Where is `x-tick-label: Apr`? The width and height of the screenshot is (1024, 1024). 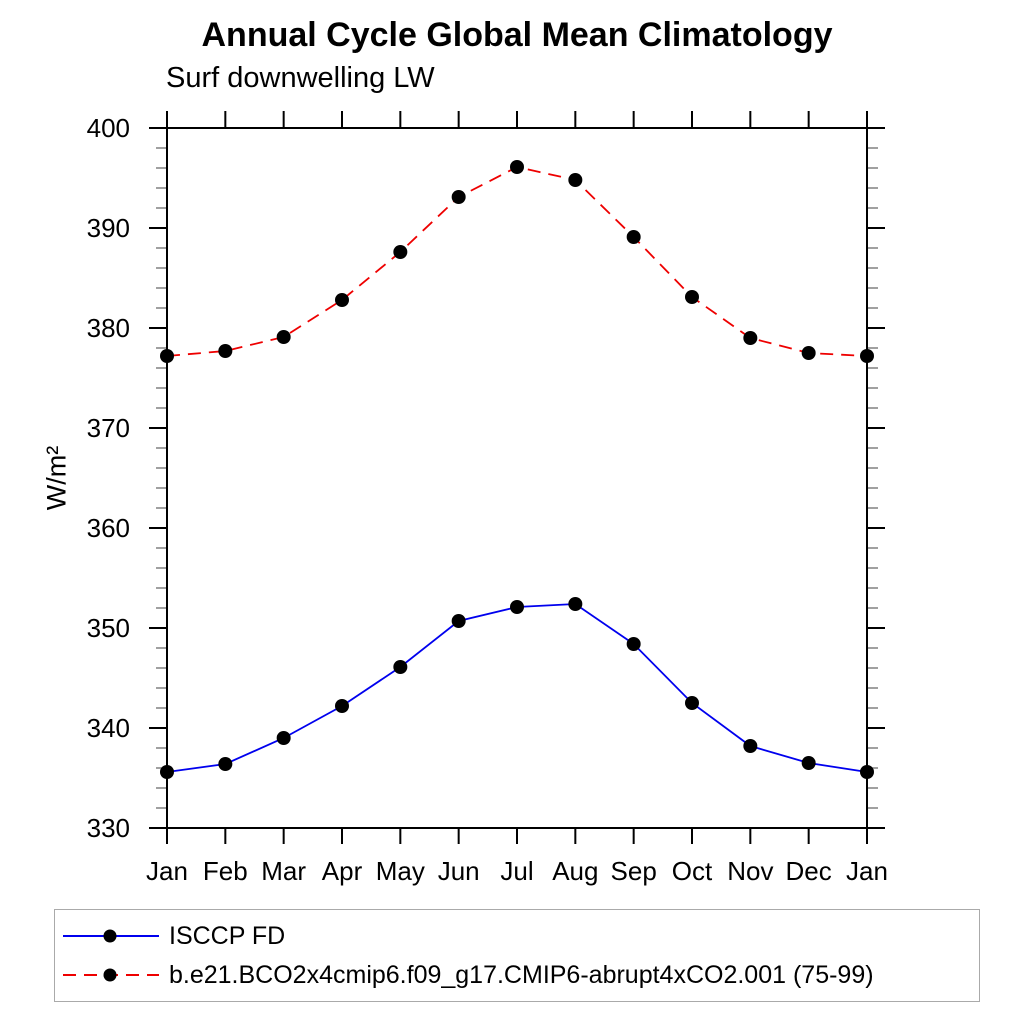
x-tick-label: Apr is located at coordinates (342, 871).